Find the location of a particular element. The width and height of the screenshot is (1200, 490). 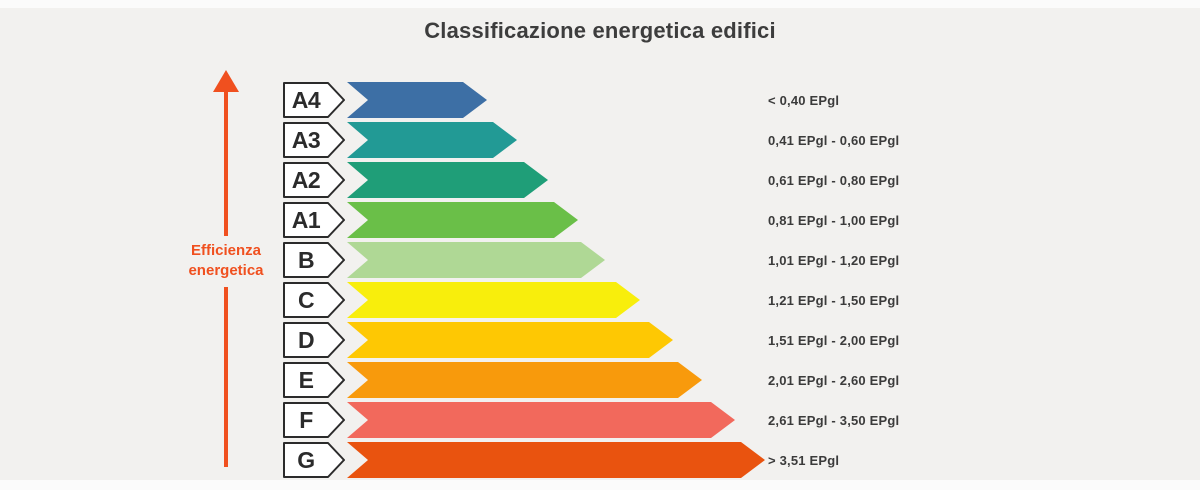

axis-label-line1: Efficienza is located at coordinates (225, 250).